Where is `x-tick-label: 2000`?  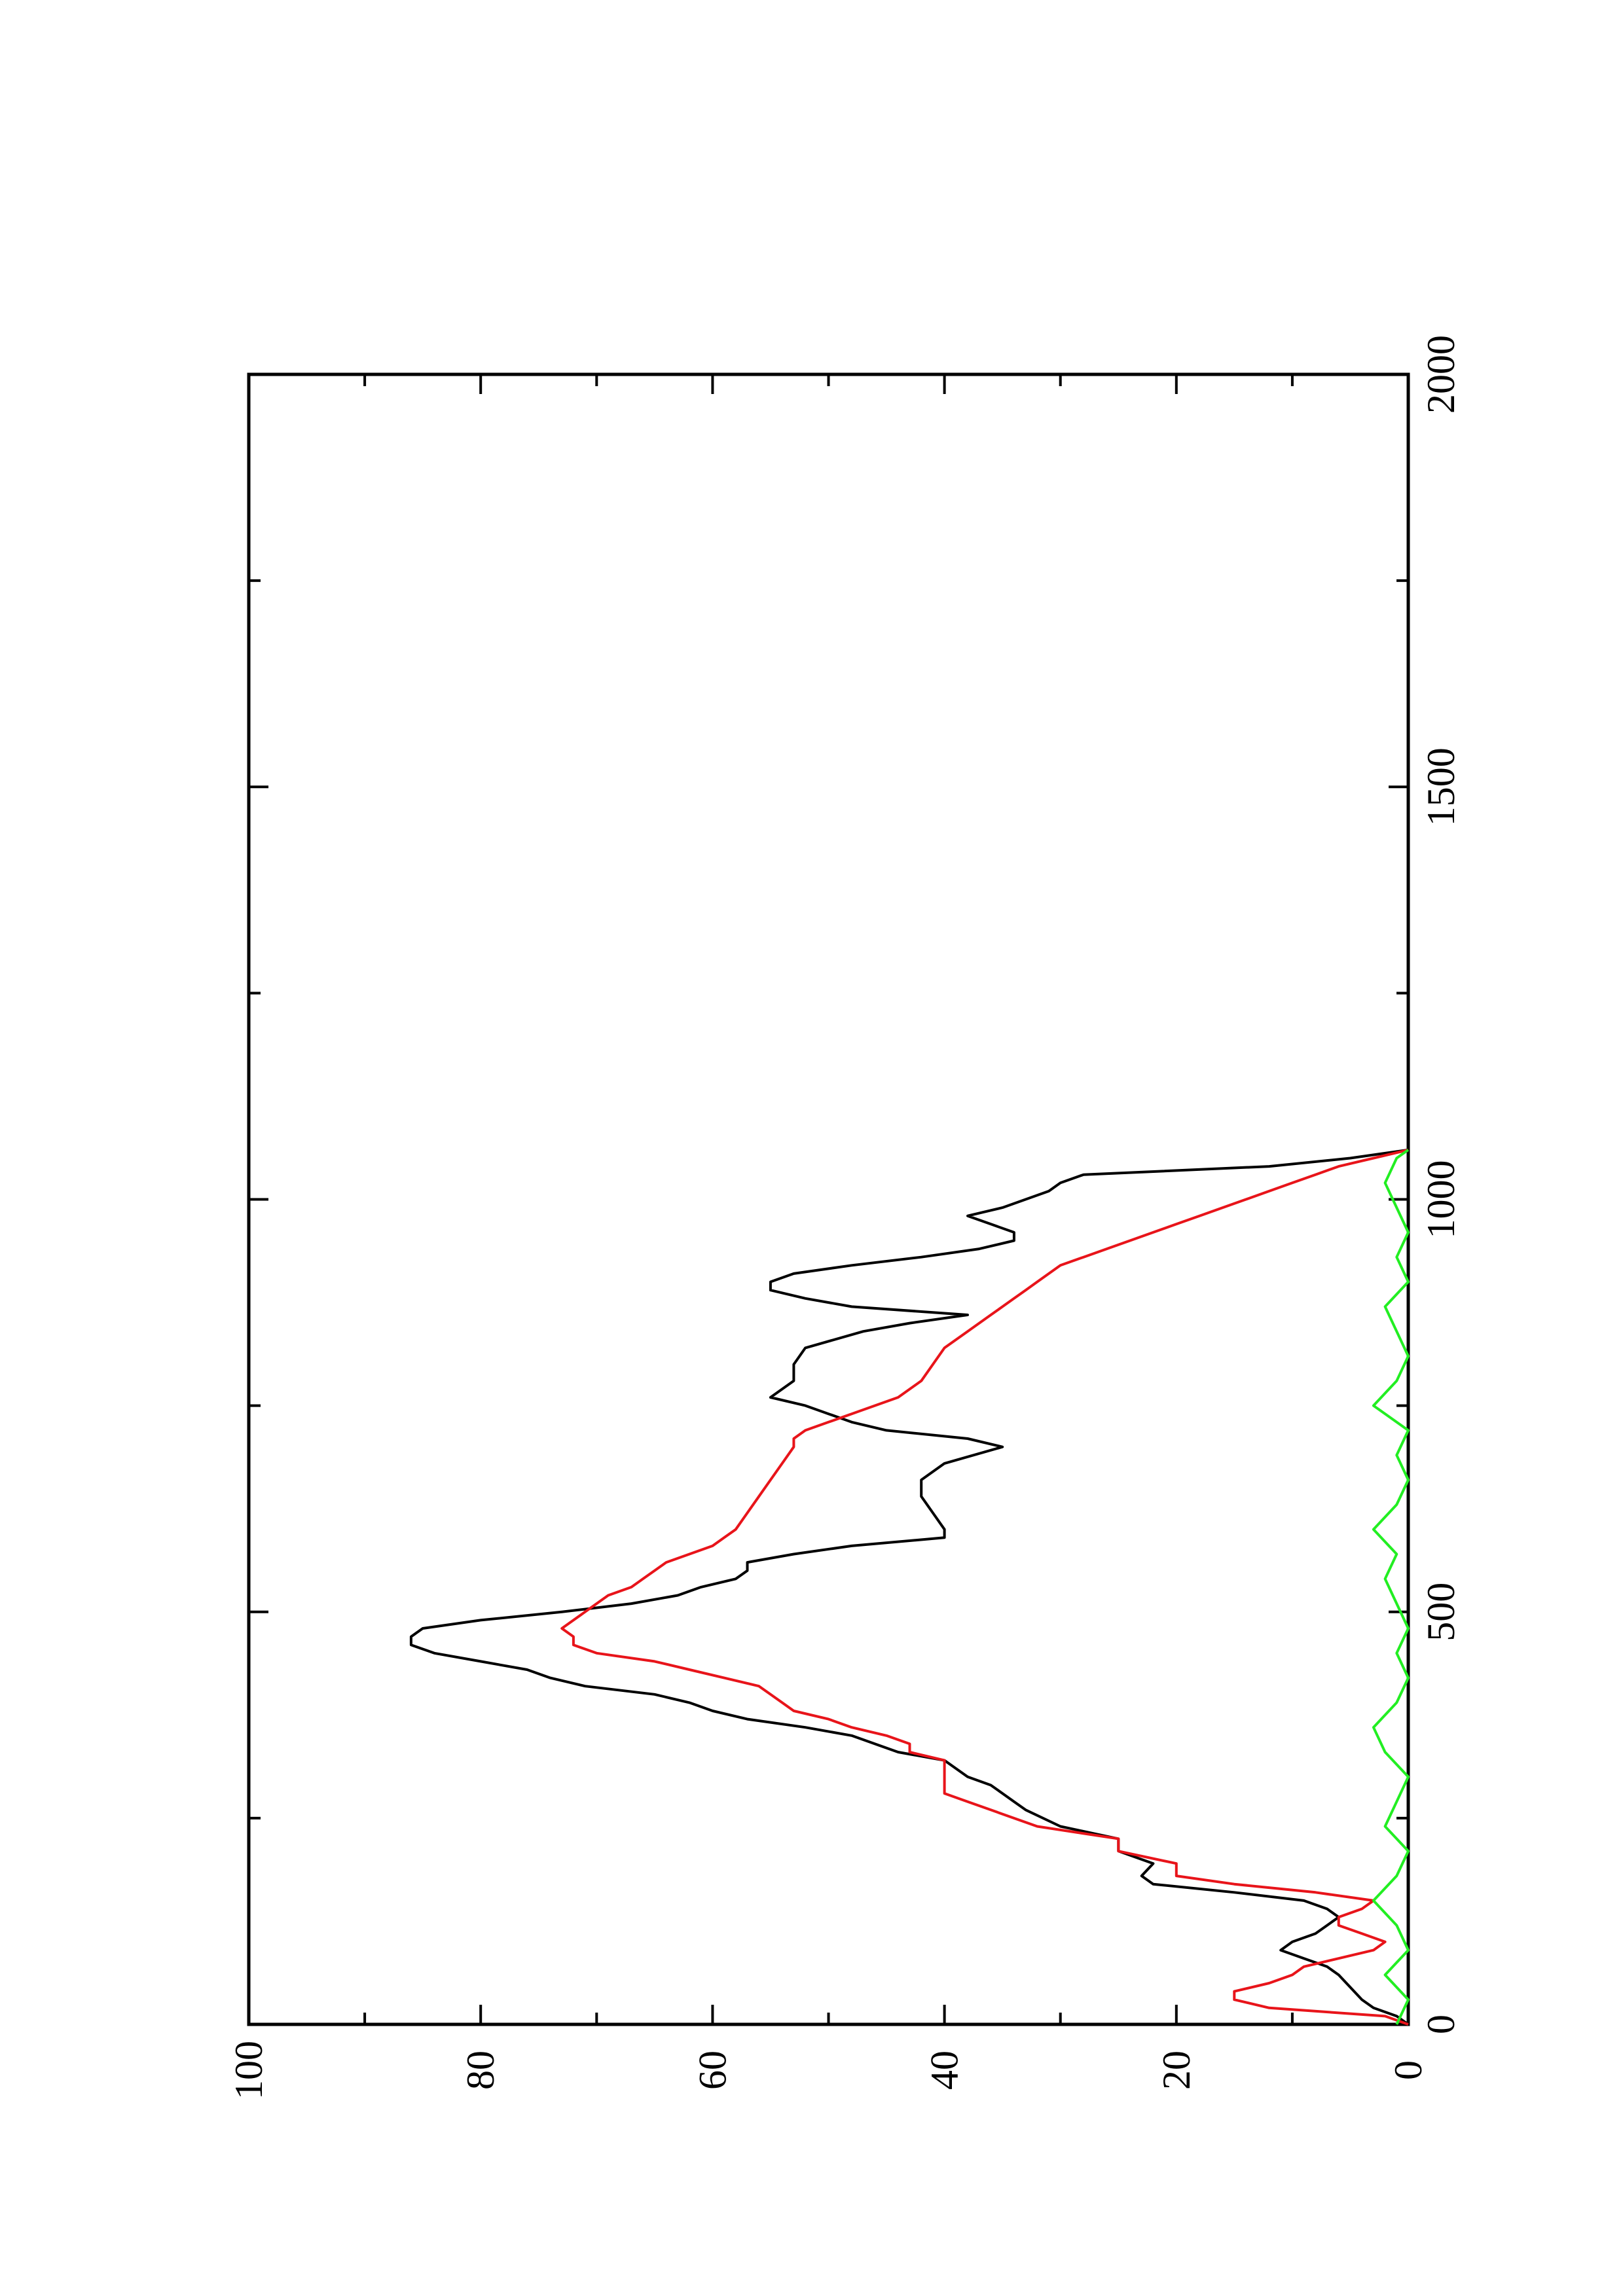 x-tick-label: 2000 is located at coordinates (1441, 374).